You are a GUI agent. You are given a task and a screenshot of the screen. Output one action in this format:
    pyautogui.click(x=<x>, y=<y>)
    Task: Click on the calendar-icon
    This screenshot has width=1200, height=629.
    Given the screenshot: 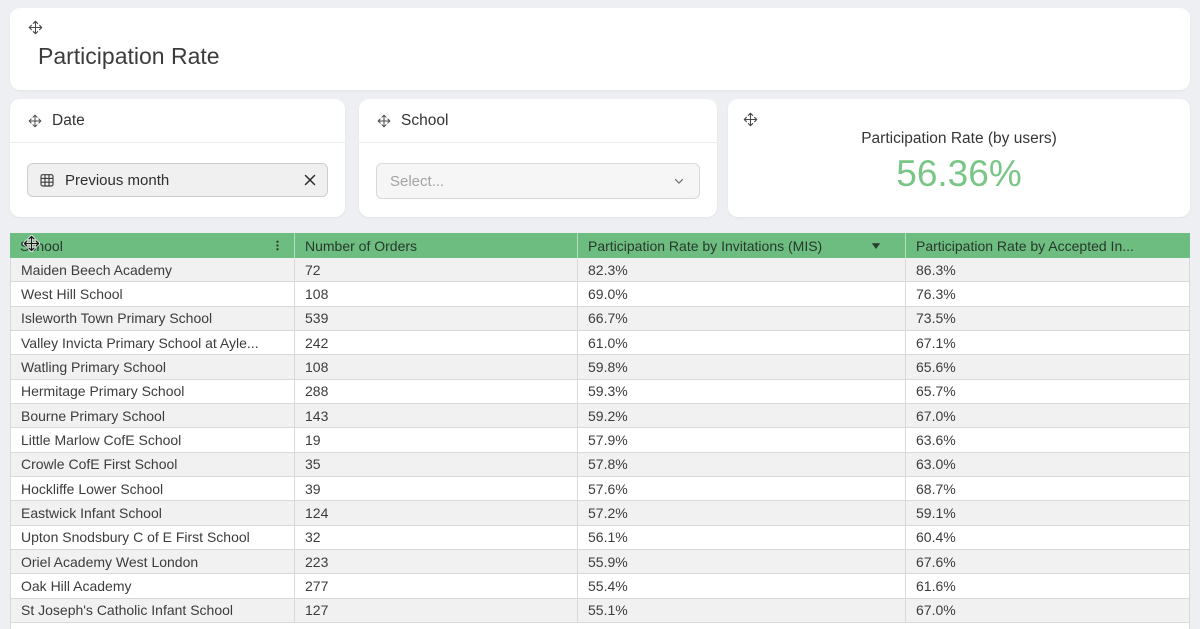 What is the action you would take?
    pyautogui.click(x=47, y=180)
    